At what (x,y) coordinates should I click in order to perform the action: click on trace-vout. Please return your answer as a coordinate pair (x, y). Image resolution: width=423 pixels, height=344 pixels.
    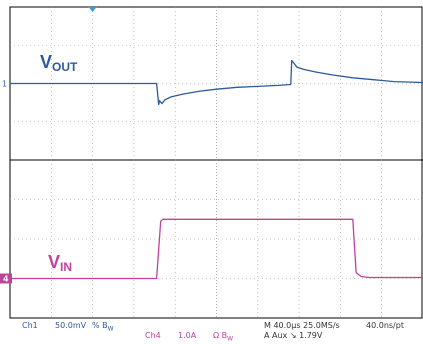
    Looking at the image, I should click on (216, 82).